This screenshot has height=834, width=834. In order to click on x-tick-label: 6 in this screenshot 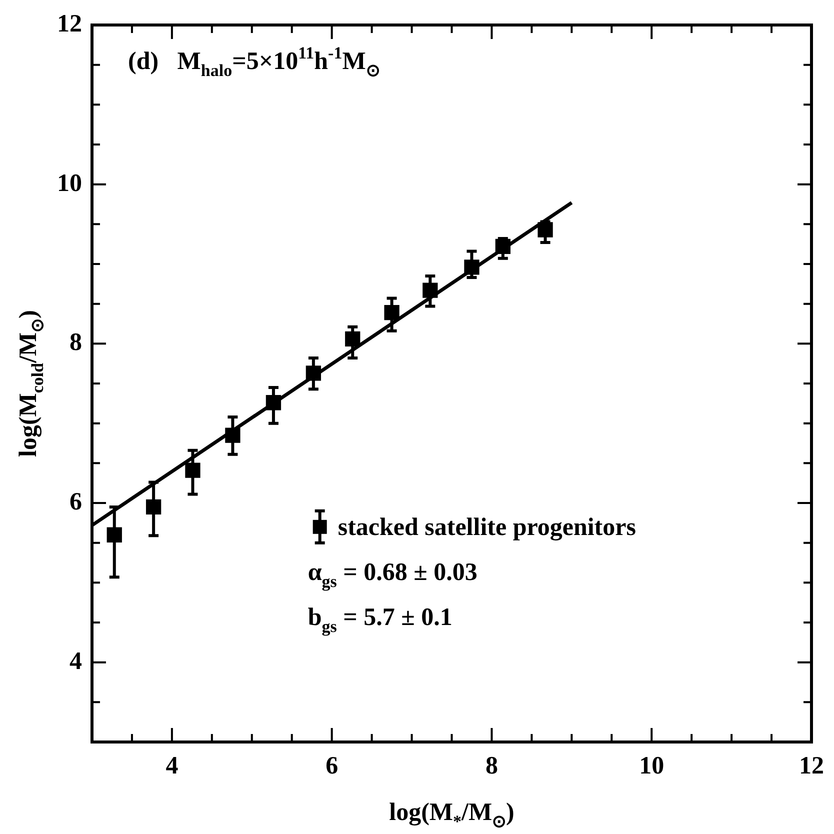, I will do `click(332, 766)`.